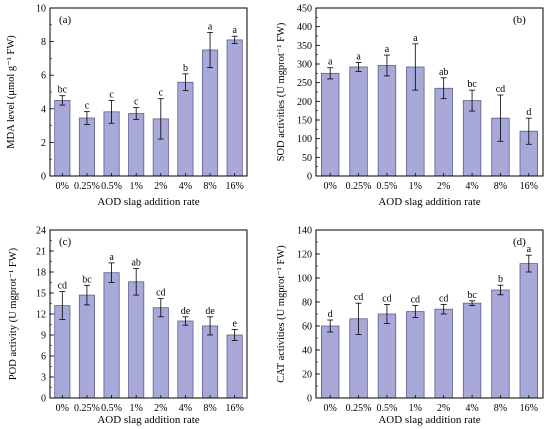  Describe the element at coordinates (307, 375) in the screenshot. I see `y-tick-label: 20` at that location.